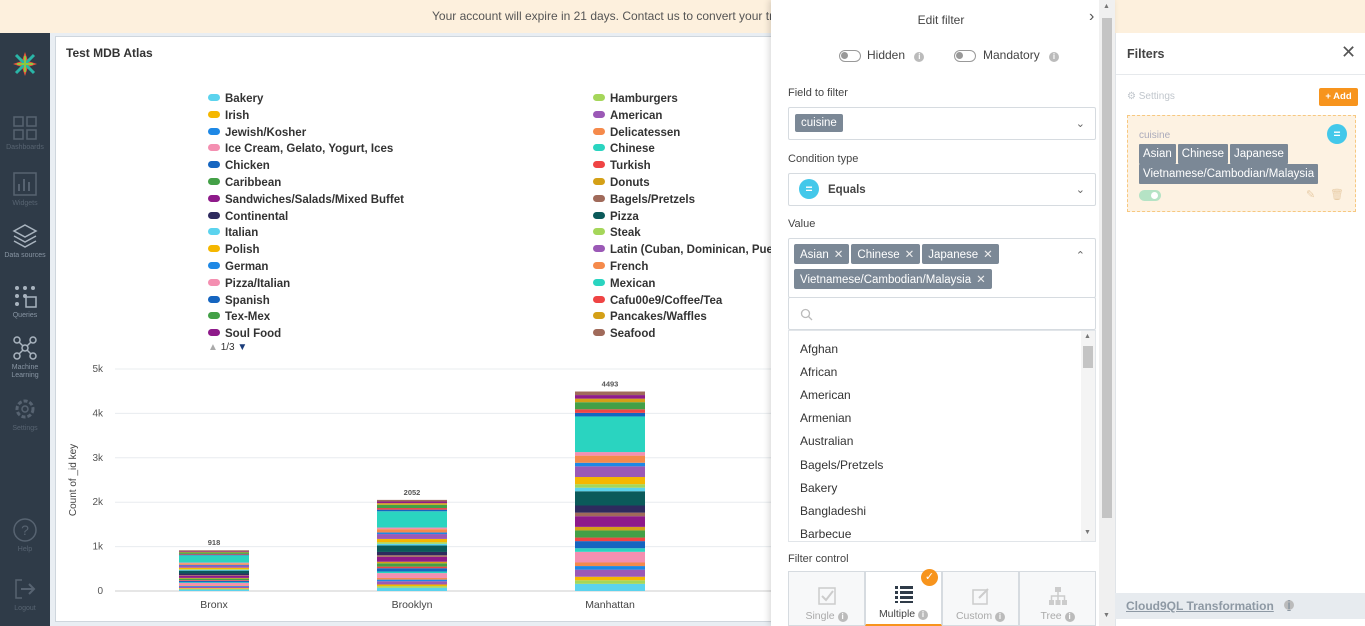  I want to click on legend-item: Seafood, so click(624, 335).